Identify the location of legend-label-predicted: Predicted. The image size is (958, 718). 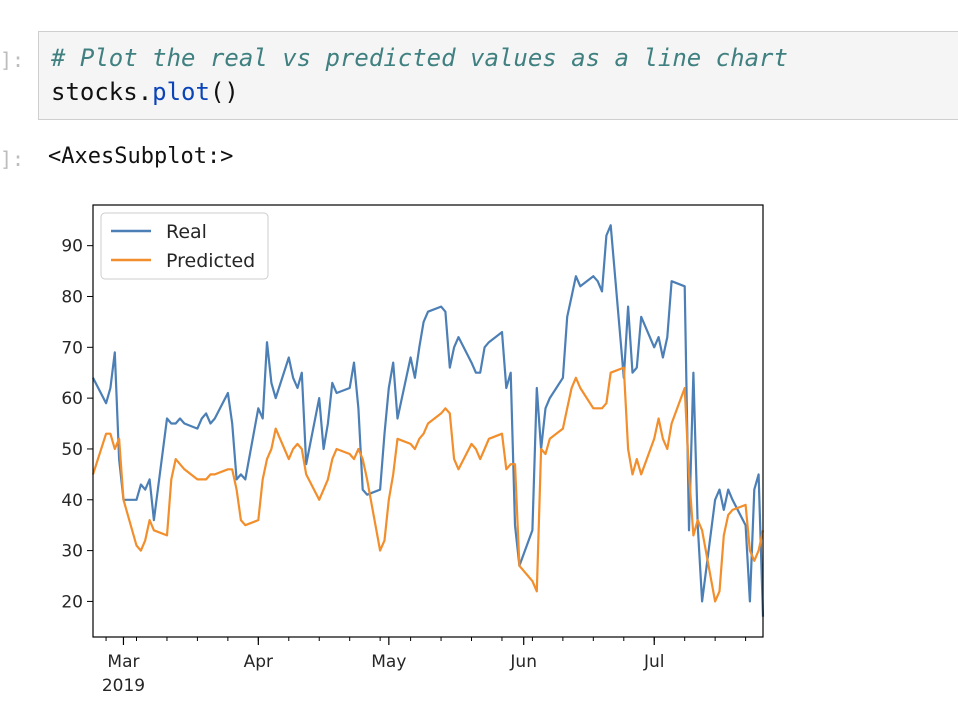
(210, 261).